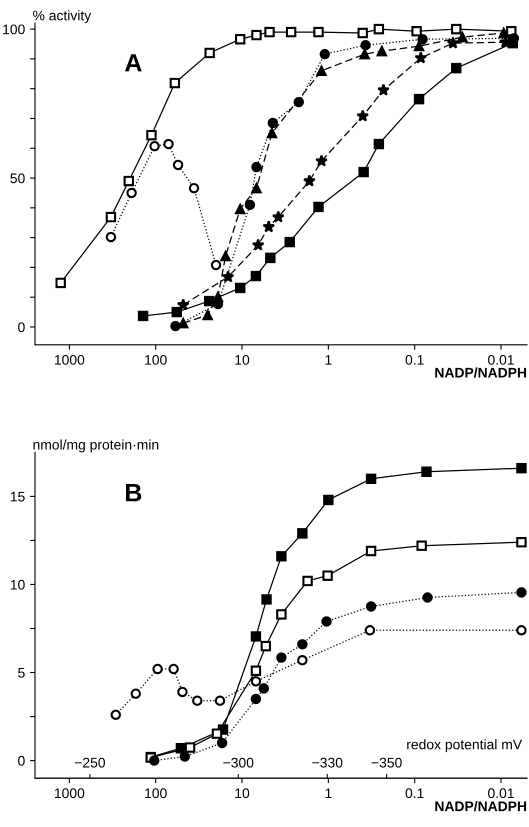 The width and height of the screenshot is (529, 827). What do you see at coordinates (17, 178) in the screenshot?
I see `y-tick-label: 50` at bounding box center [17, 178].